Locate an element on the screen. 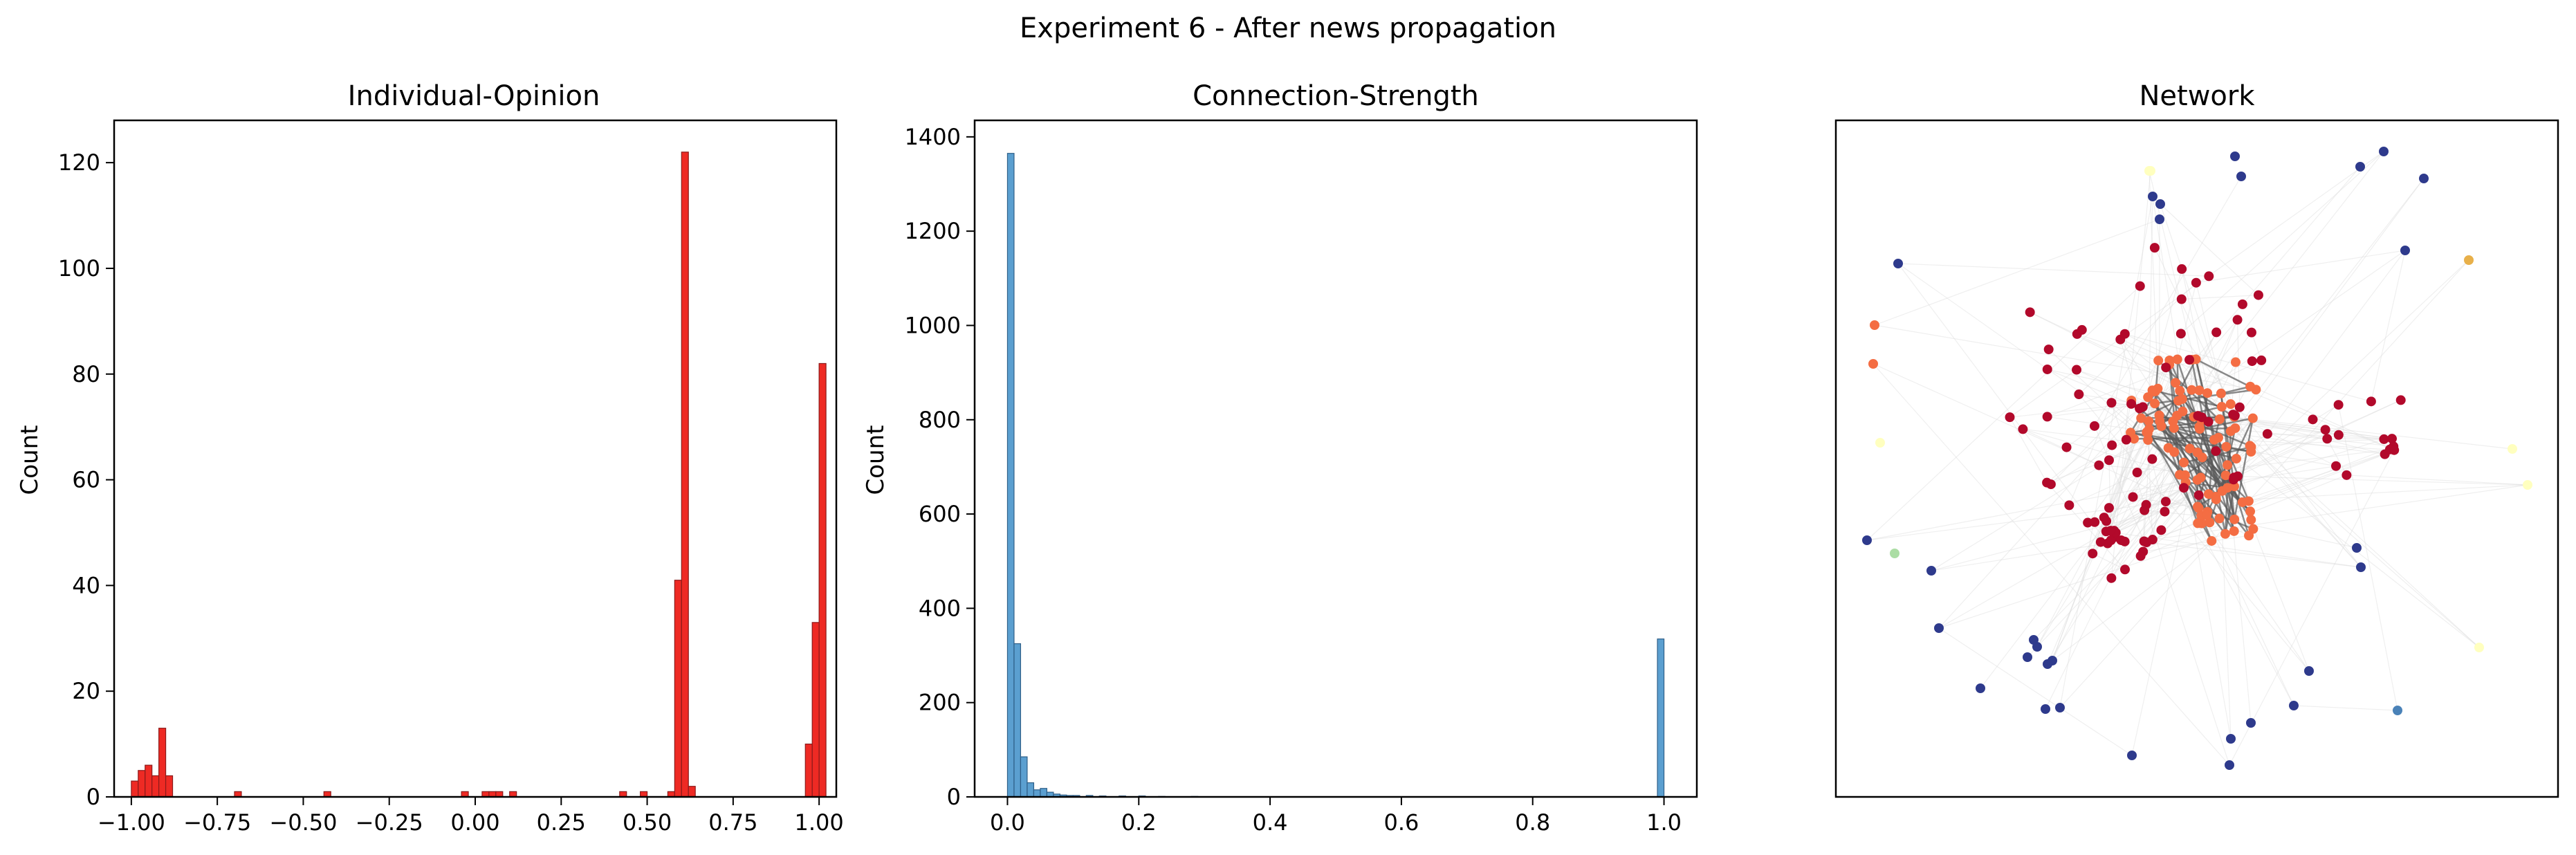  y-tick-label: 100 is located at coordinates (79, 268).